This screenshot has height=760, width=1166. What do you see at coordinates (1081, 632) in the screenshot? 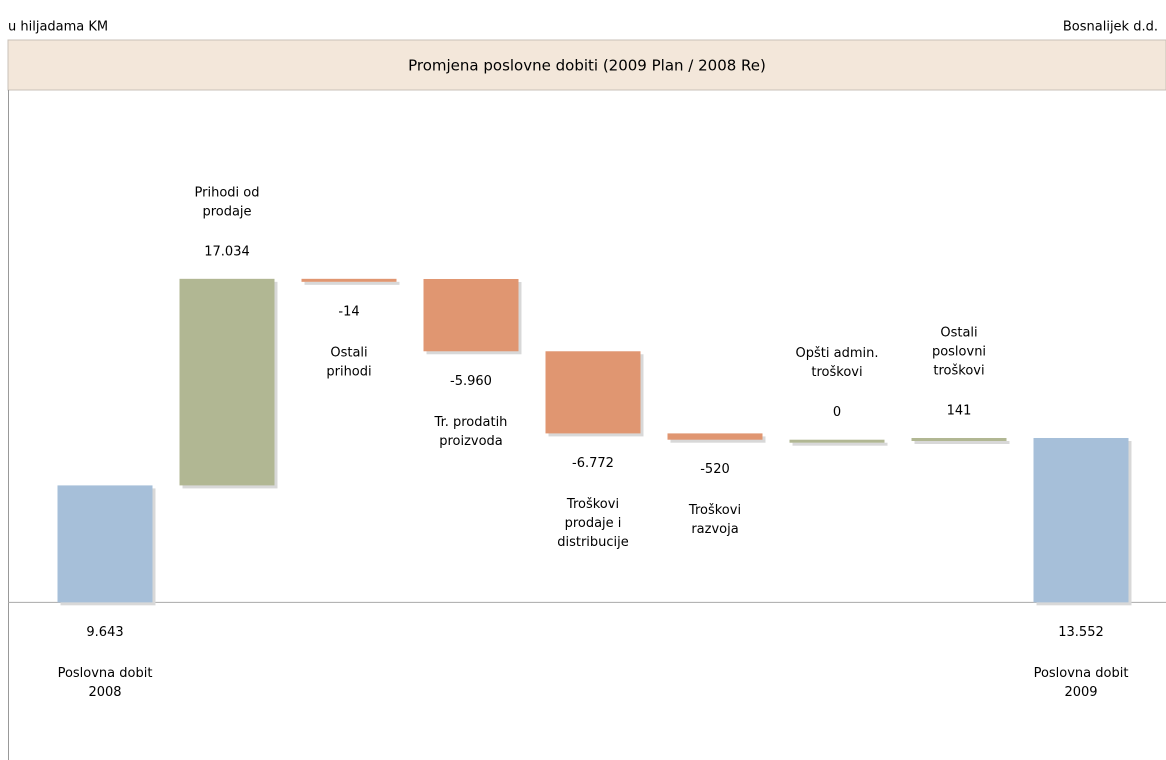
I see `value-label: 13.552` at bounding box center [1081, 632].